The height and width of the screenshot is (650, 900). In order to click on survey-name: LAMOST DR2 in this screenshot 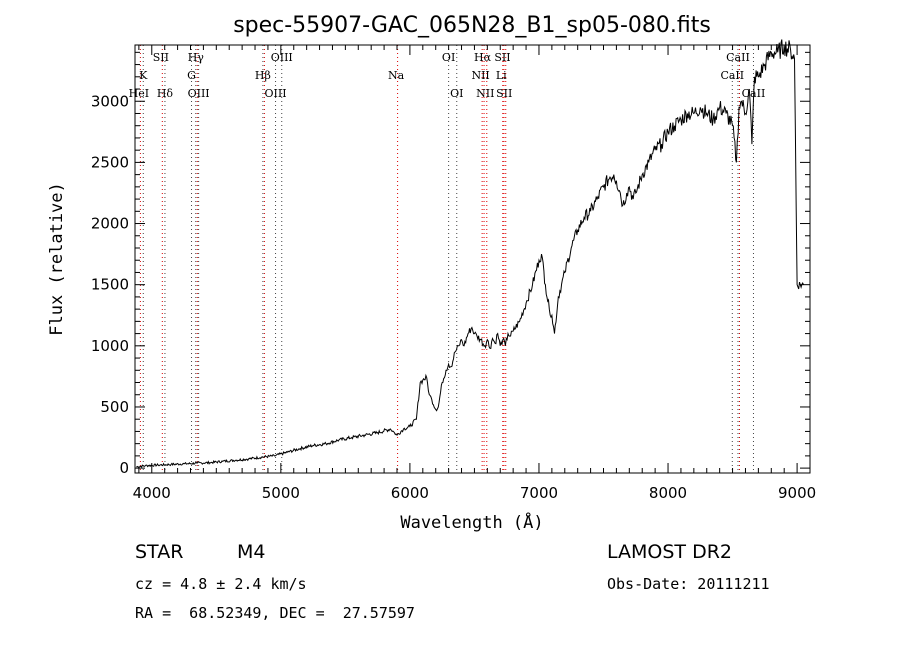, I will do `click(669, 552)`.